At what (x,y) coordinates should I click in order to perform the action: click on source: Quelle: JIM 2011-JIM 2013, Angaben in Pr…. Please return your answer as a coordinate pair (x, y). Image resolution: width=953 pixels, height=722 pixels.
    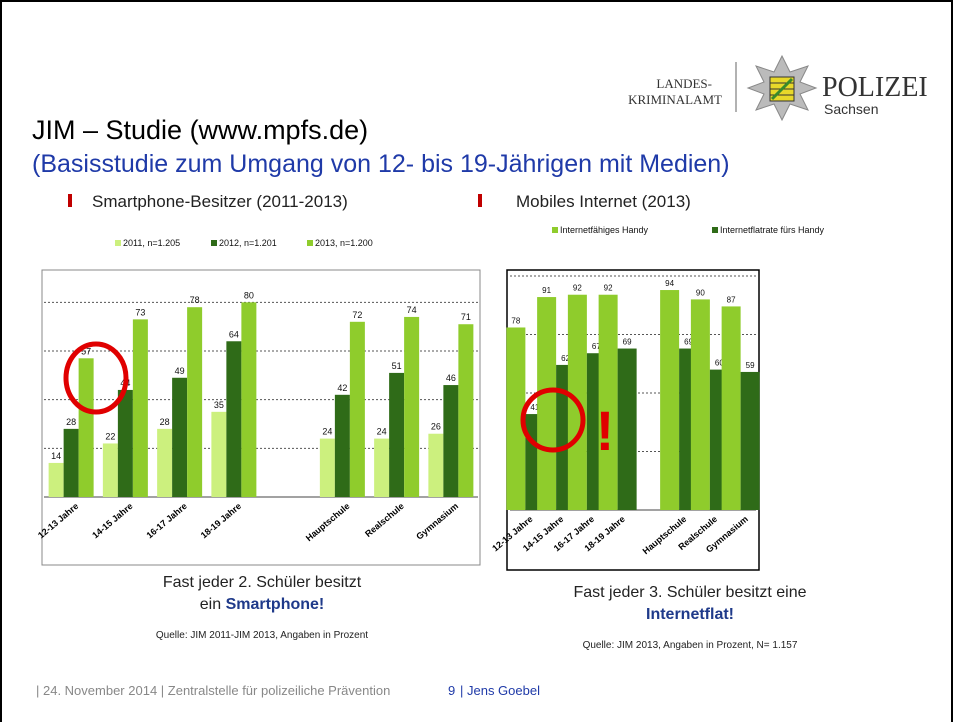
    Looking at the image, I should click on (262, 635).